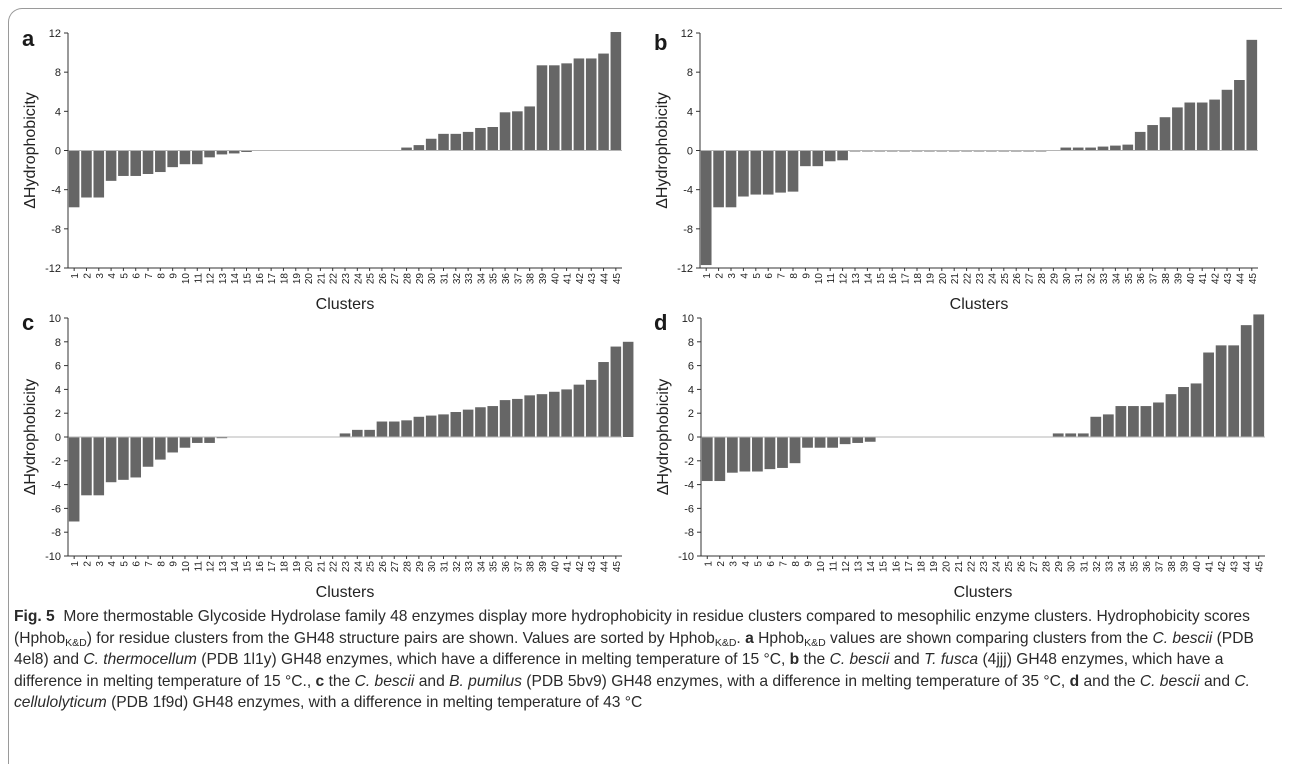 The height and width of the screenshot is (772, 1290). Describe the element at coordinates (1154, 279) in the screenshot. I see `x-tick-label-b: 37` at that location.